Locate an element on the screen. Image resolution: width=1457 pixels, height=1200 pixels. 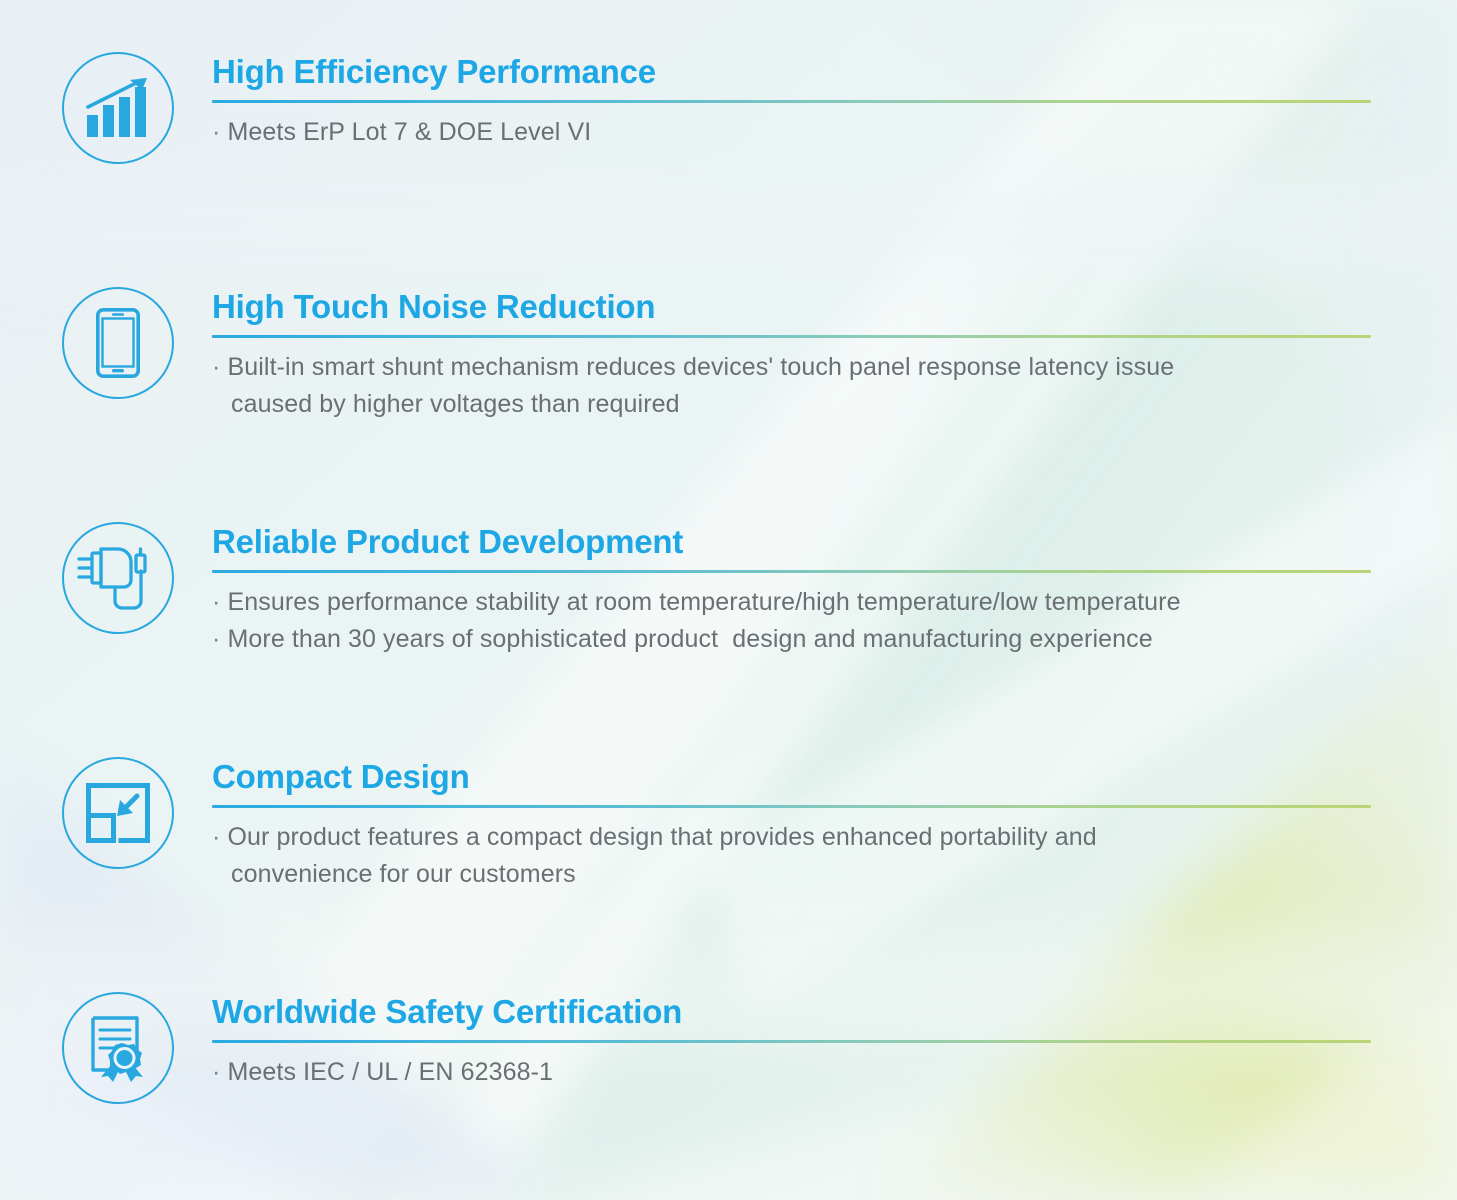
bar-chart-growth-icon is located at coordinates (118, 108).